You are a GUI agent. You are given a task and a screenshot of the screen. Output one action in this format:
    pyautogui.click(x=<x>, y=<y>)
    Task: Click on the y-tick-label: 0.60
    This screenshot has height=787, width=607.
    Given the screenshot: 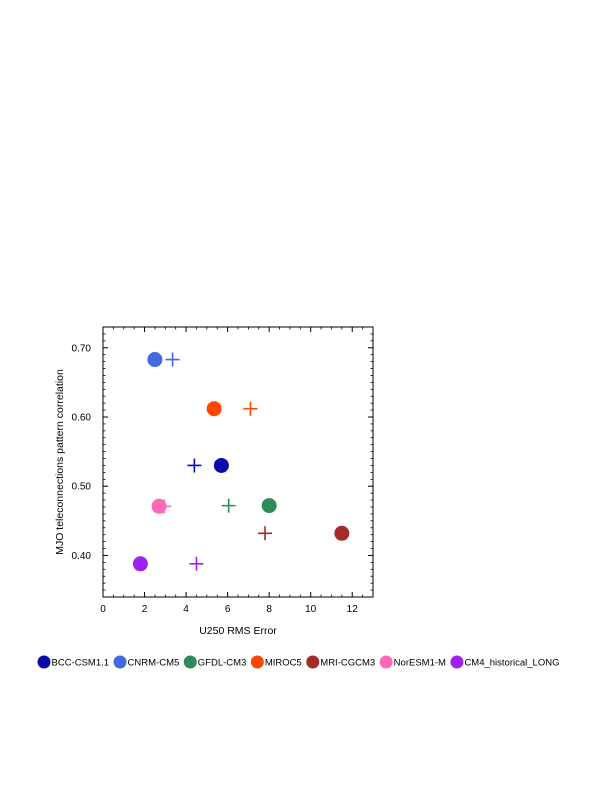 What is the action you would take?
    pyautogui.click(x=82, y=418)
    